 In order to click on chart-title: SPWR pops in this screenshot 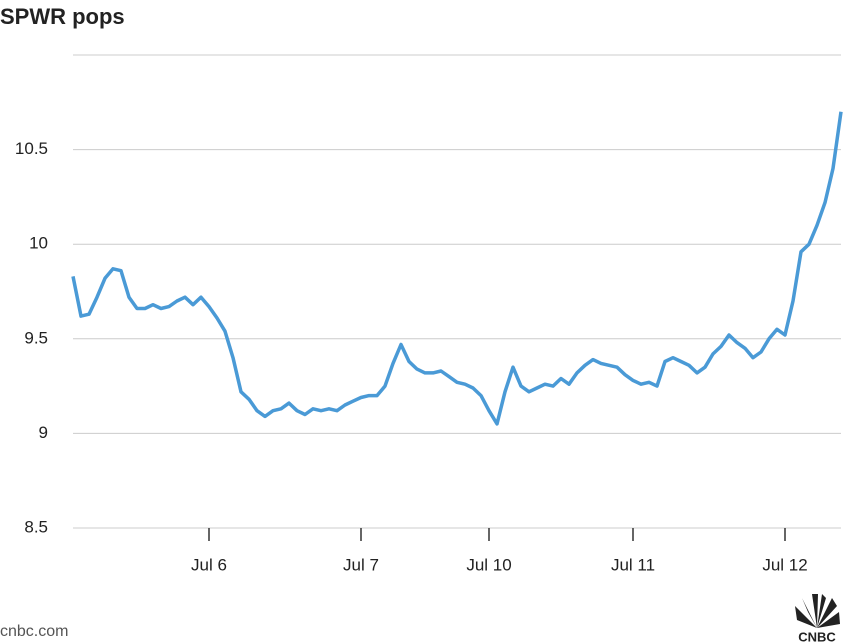, I will do `click(62, 16)`.